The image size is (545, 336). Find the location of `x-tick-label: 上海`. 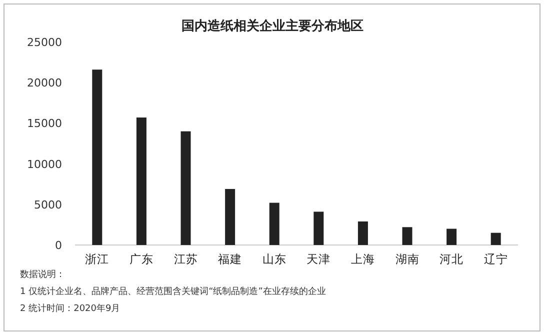

x-tick-label: 上海 is located at coordinates (362, 259).